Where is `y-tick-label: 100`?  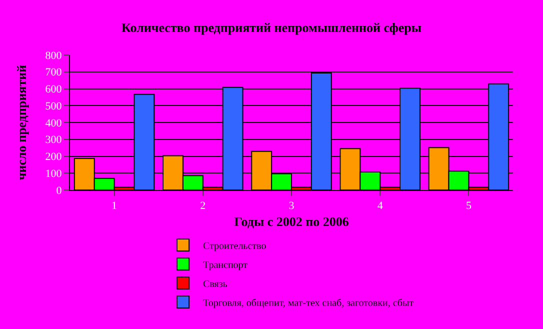
y-tick-label: 100 is located at coordinates (53, 174).